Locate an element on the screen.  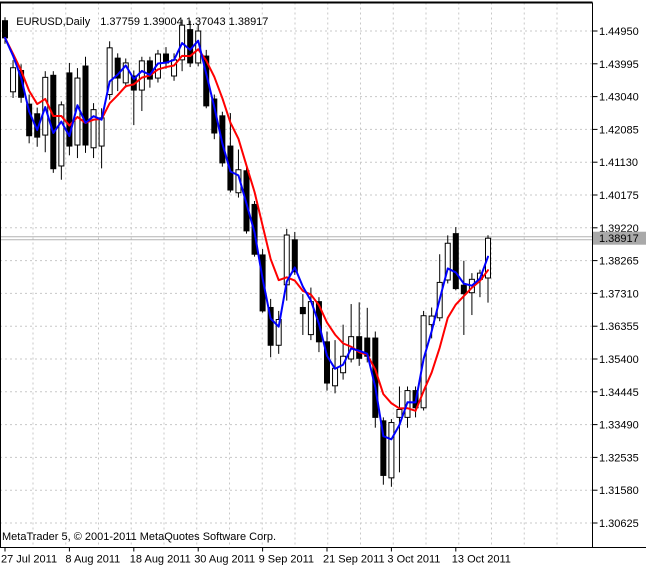
price-axis-label: 1.40175 is located at coordinates (619, 196).